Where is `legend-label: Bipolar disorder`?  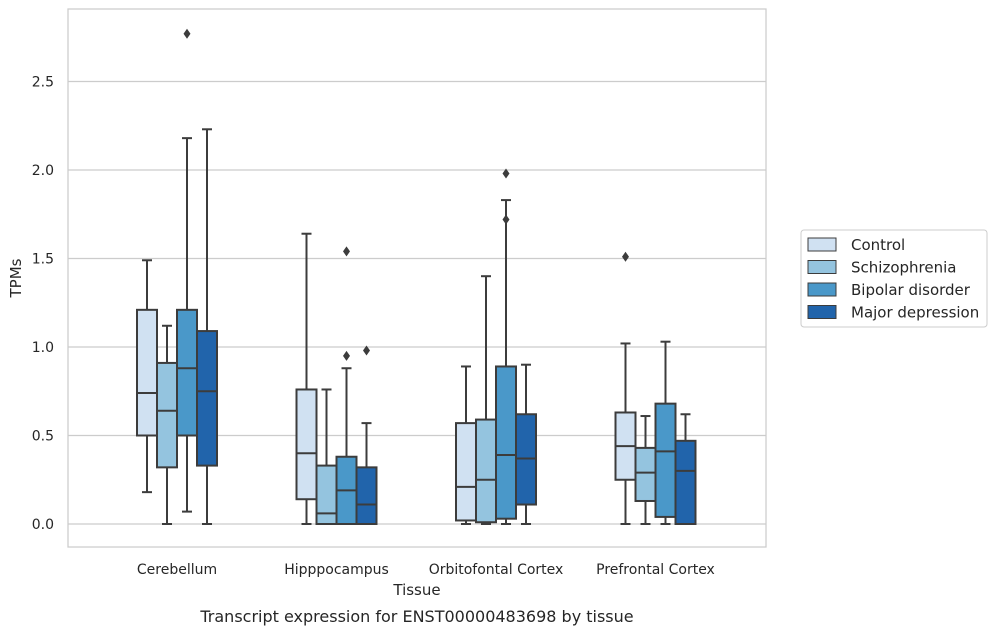 legend-label: Bipolar disorder is located at coordinates (911, 290).